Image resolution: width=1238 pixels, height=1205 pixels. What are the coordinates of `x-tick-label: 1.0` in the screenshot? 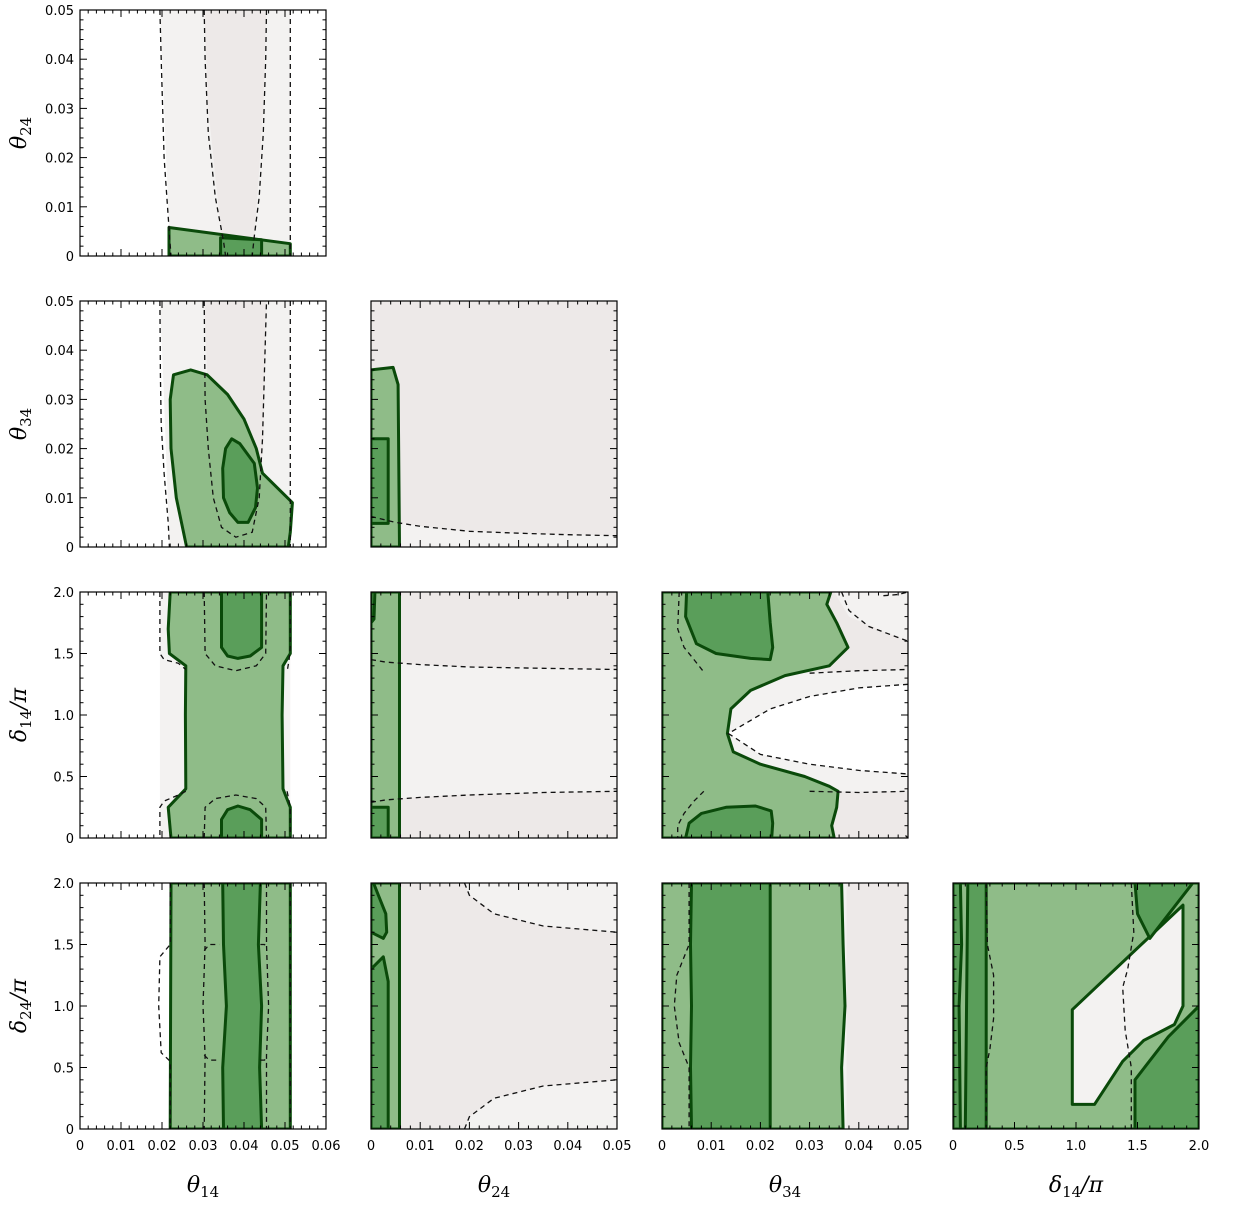 It's located at (1076, 1146).